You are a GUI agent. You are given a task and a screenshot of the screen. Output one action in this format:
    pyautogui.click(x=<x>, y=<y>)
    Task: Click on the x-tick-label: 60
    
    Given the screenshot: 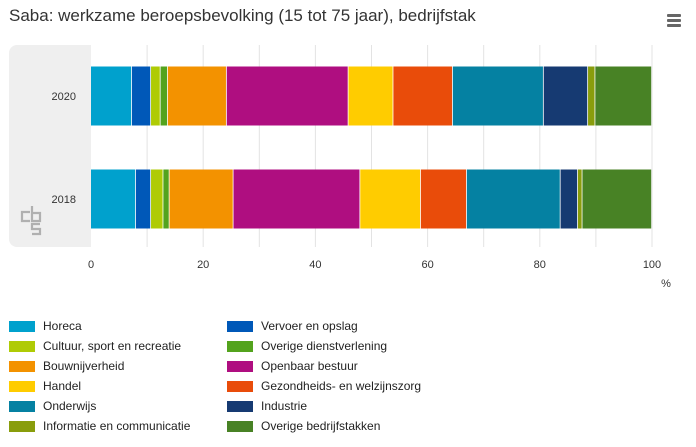 What is the action you would take?
    pyautogui.click(x=427, y=265)
    